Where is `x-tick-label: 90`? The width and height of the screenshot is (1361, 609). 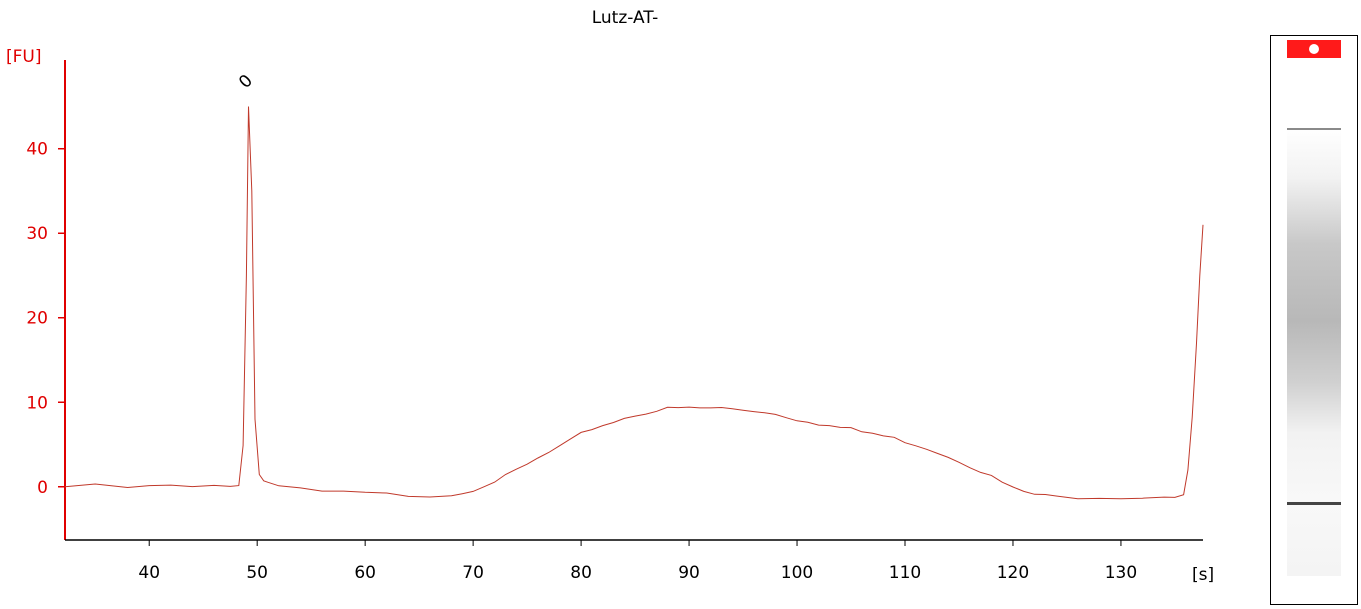
x-tick-label: 90 is located at coordinates (689, 573).